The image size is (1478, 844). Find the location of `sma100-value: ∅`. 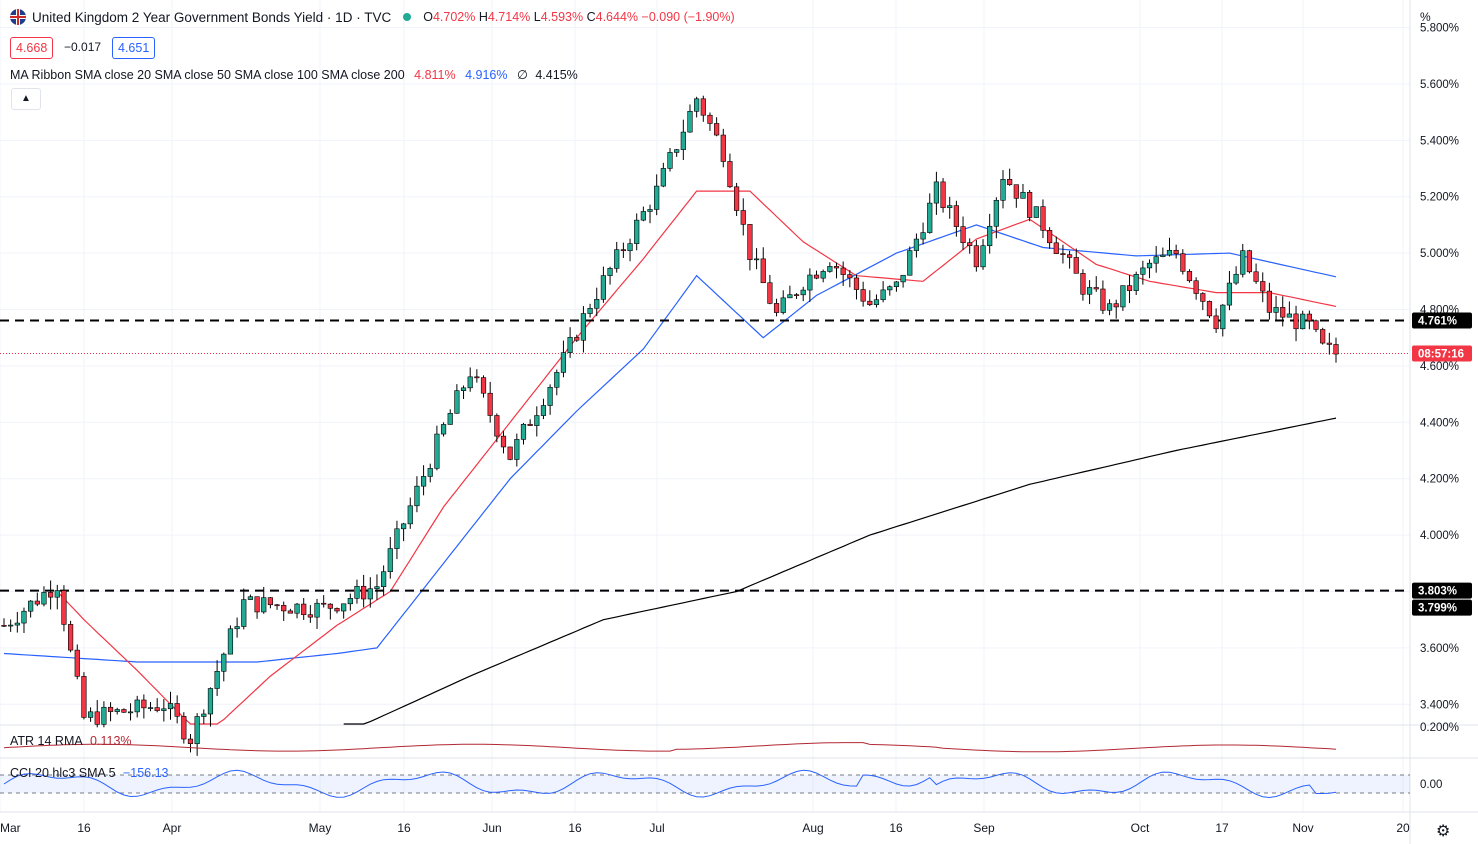

sma100-value: ∅ is located at coordinates (522, 75).